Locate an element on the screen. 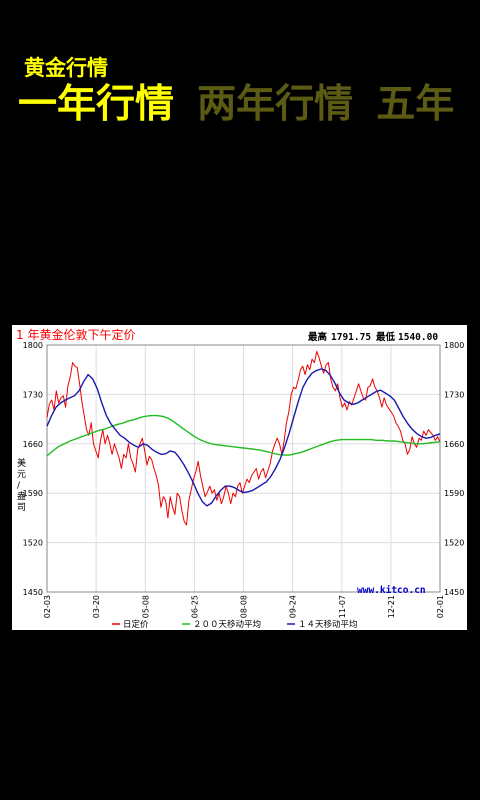  y-tick-label-right: 1590 is located at coordinates (454, 493).